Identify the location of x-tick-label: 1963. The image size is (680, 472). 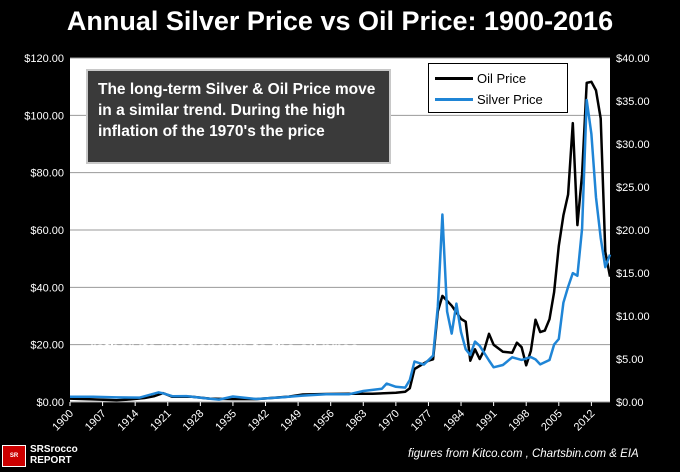
(357, 421).